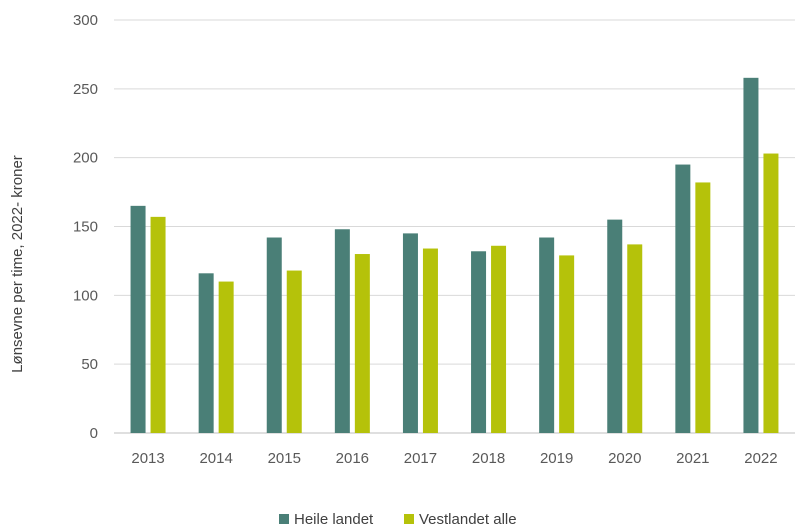 This screenshot has height=529, width=795. What do you see at coordinates (556, 458) in the screenshot?
I see `x-tick-label: 2019` at bounding box center [556, 458].